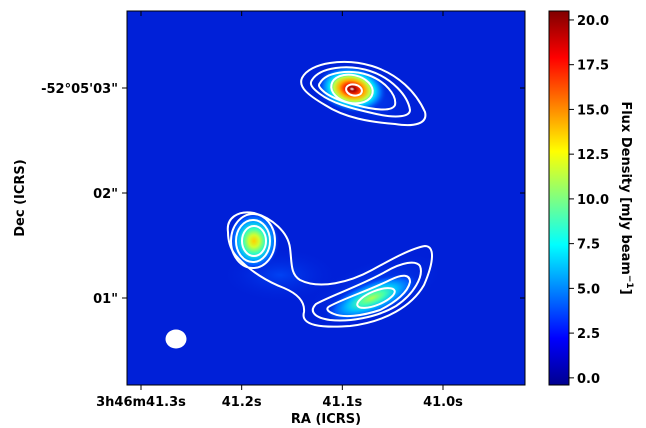  I want to click on colorbar-tick-label: 2.5, so click(588, 334).